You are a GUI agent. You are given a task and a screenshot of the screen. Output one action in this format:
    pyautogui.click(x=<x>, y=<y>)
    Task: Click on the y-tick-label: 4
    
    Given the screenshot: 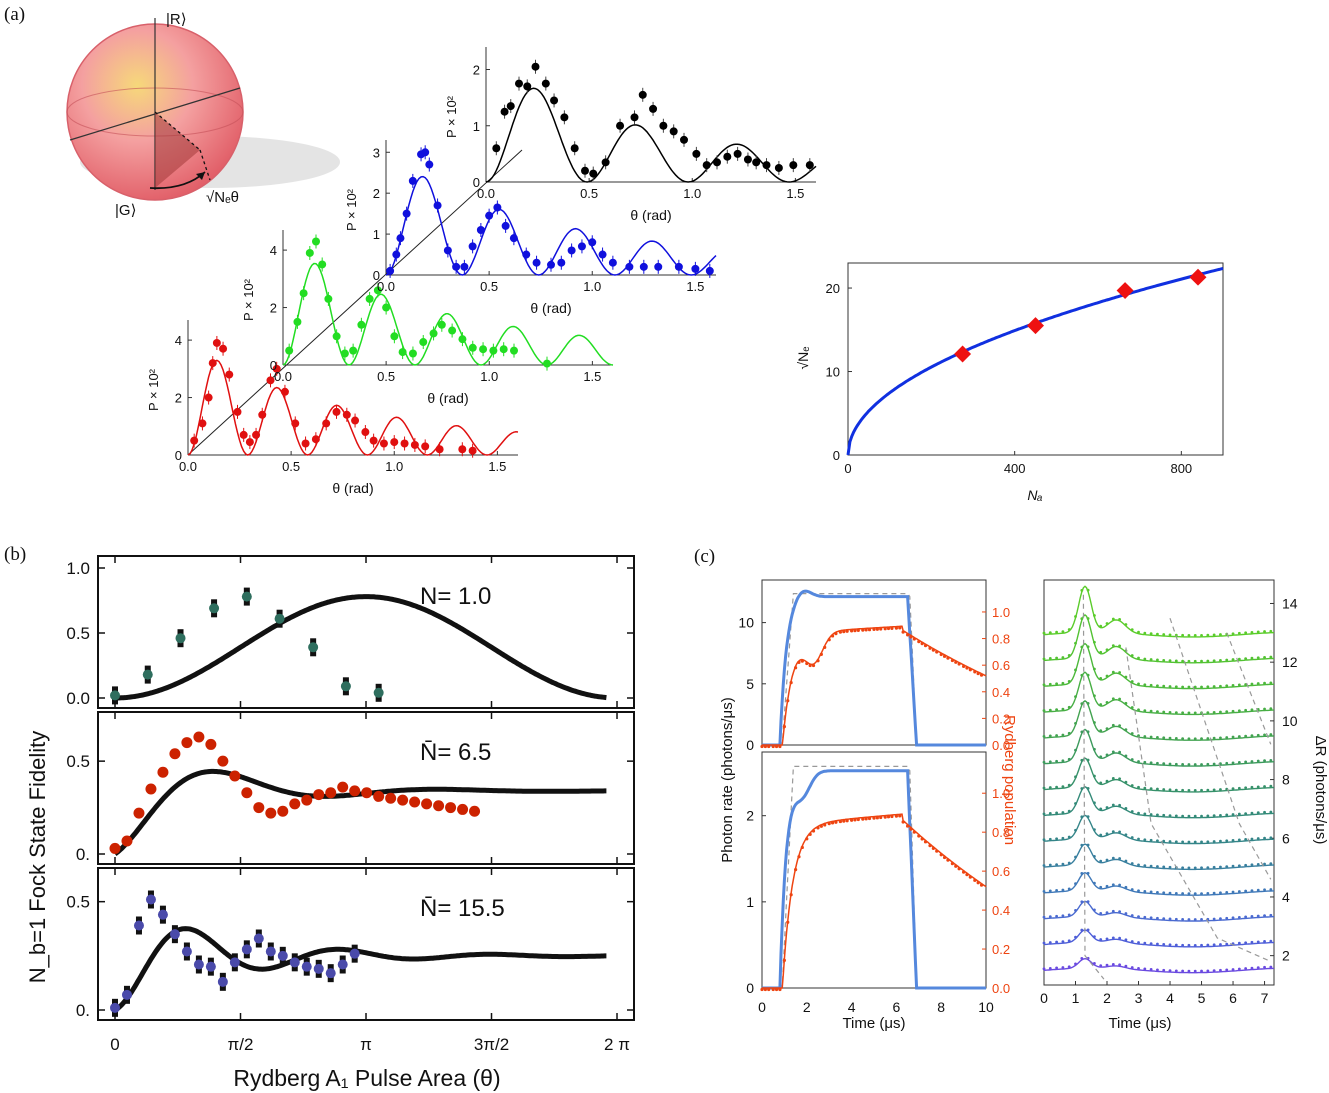 What is the action you would take?
    pyautogui.click(x=273, y=250)
    